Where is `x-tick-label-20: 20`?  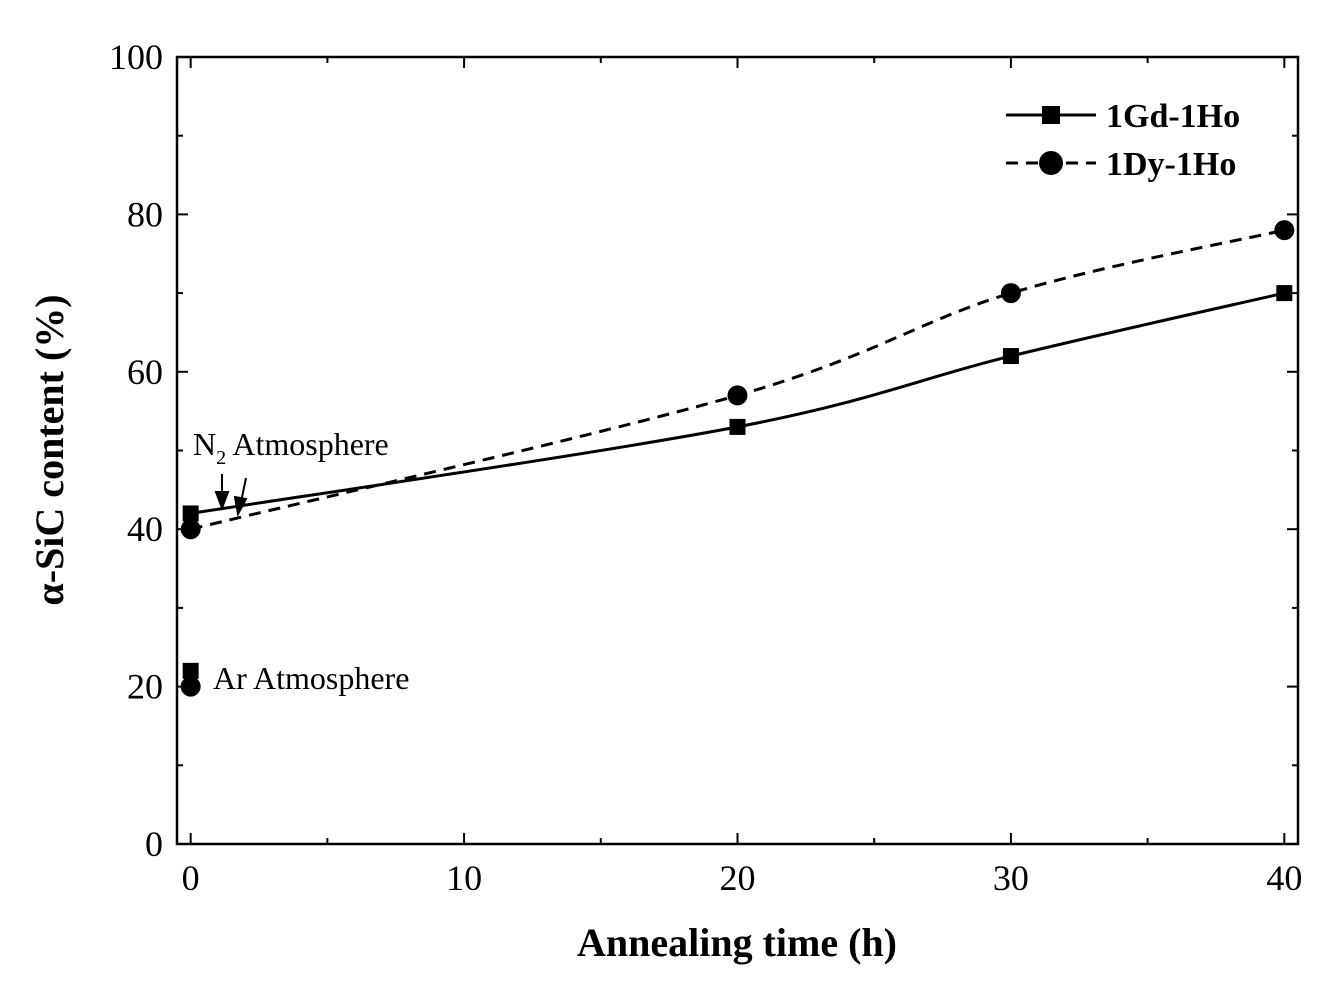
x-tick-label-20: 20 is located at coordinates (738, 878).